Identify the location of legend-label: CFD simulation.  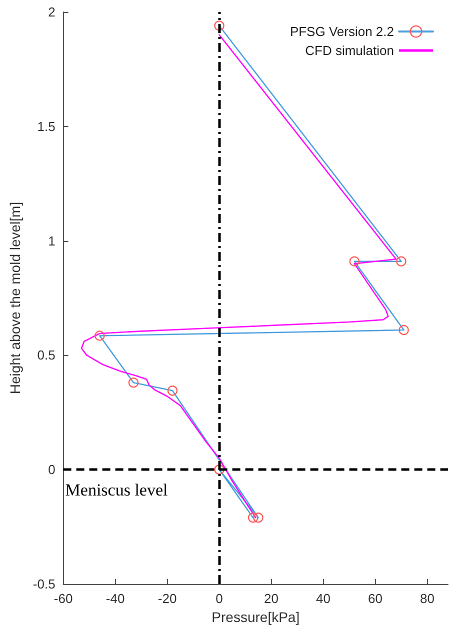
(349, 50).